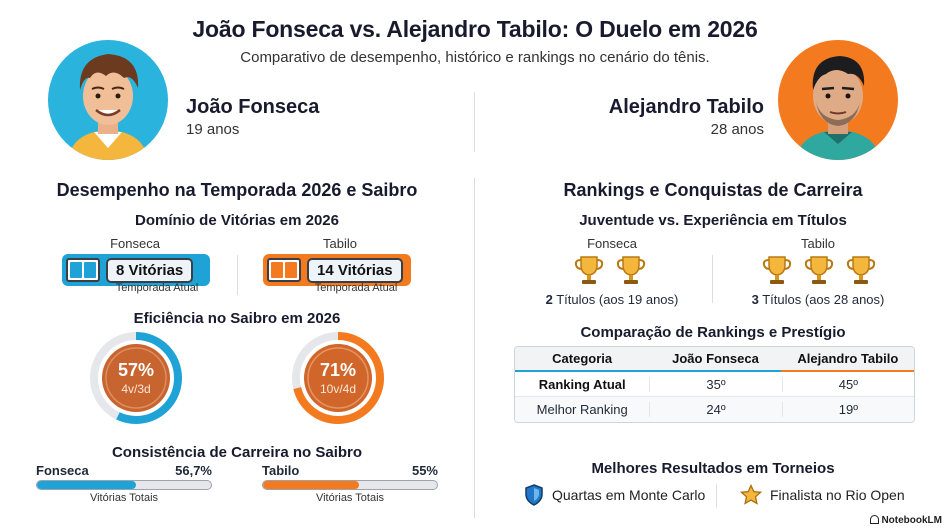 The width and height of the screenshot is (950, 530). Describe the element at coordinates (848, 358) in the screenshot. I see `table-header-cell: Alejandro Tabilo` at that location.